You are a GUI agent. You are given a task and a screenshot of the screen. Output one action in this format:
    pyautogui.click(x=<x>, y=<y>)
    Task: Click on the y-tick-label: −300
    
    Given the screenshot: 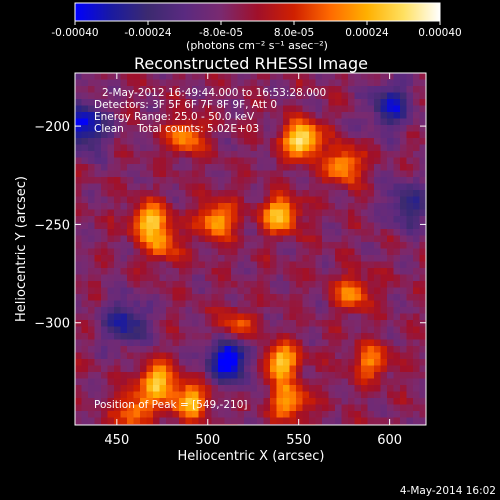 What is the action you would take?
    pyautogui.click(x=52, y=324)
    